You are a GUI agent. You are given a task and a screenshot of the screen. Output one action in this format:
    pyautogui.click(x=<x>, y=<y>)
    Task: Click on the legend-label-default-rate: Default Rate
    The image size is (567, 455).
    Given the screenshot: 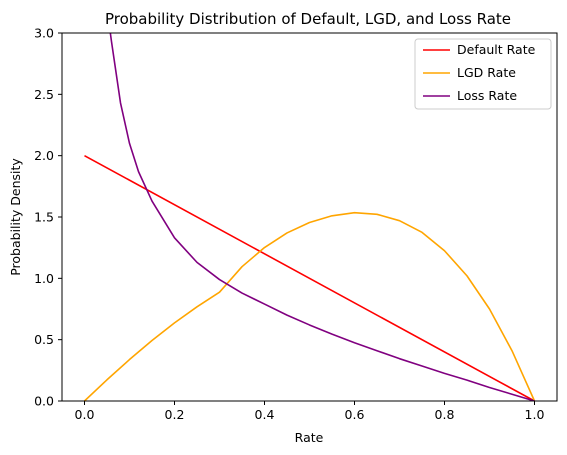 What is the action you would take?
    pyautogui.click(x=496, y=49)
    